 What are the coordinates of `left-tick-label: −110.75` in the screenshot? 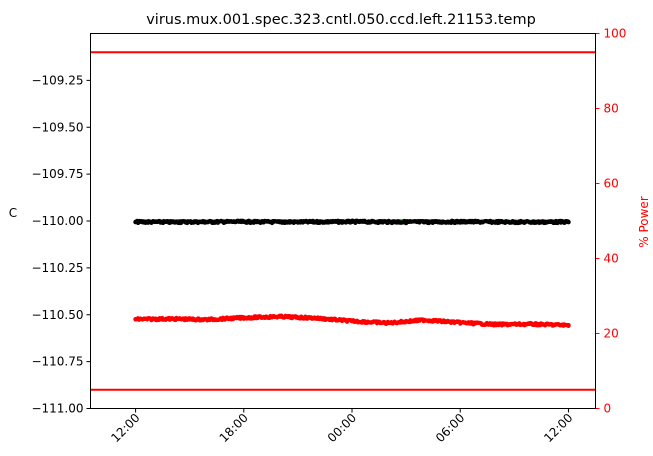 It's located at (57, 362).